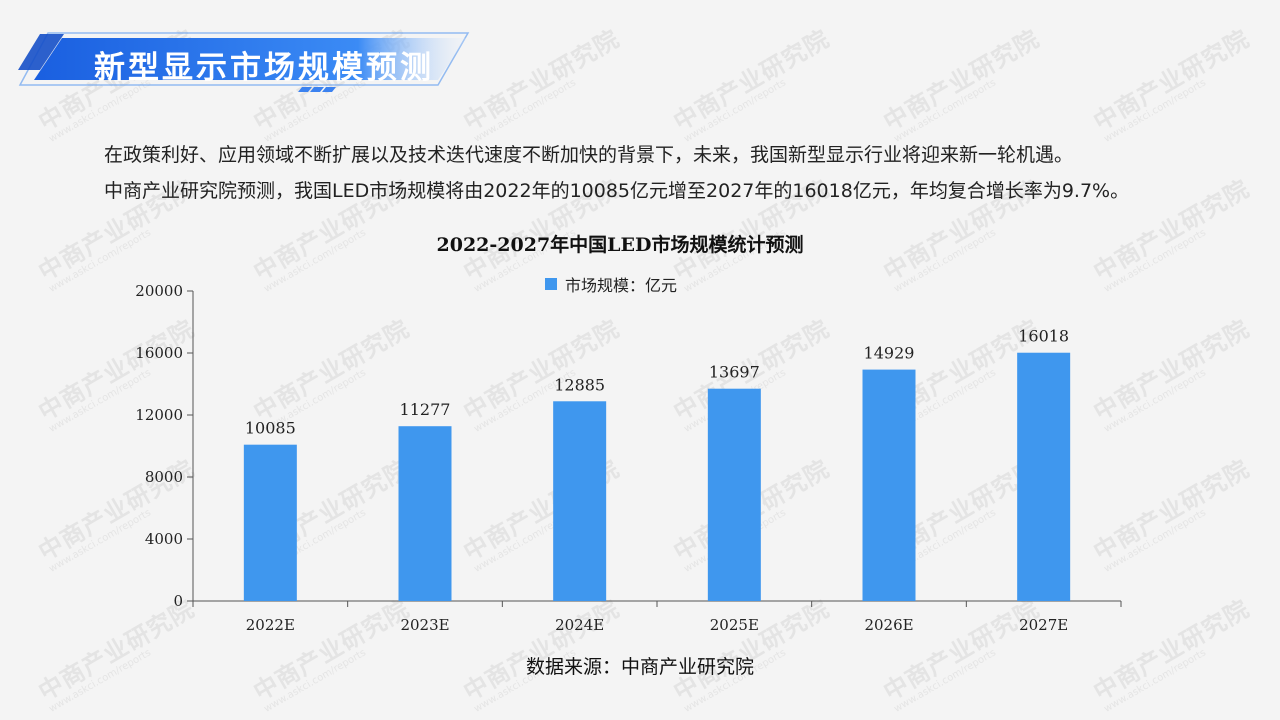 This screenshot has width=1280, height=720. Describe the element at coordinates (1043, 336) in the screenshot. I see `data-label: 16018` at that location.